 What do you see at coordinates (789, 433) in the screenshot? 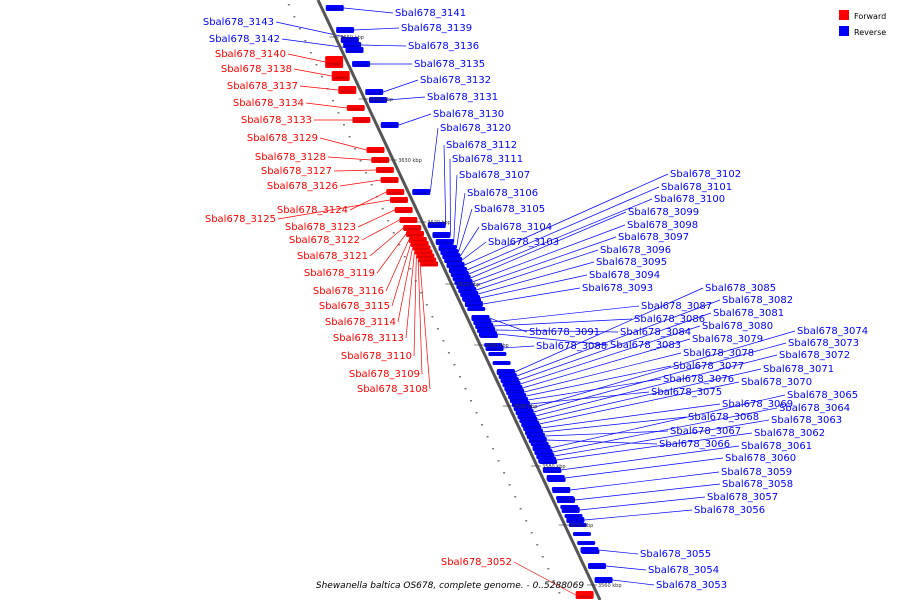
I see `gene-label: Sbal678_3062` at bounding box center [789, 433].